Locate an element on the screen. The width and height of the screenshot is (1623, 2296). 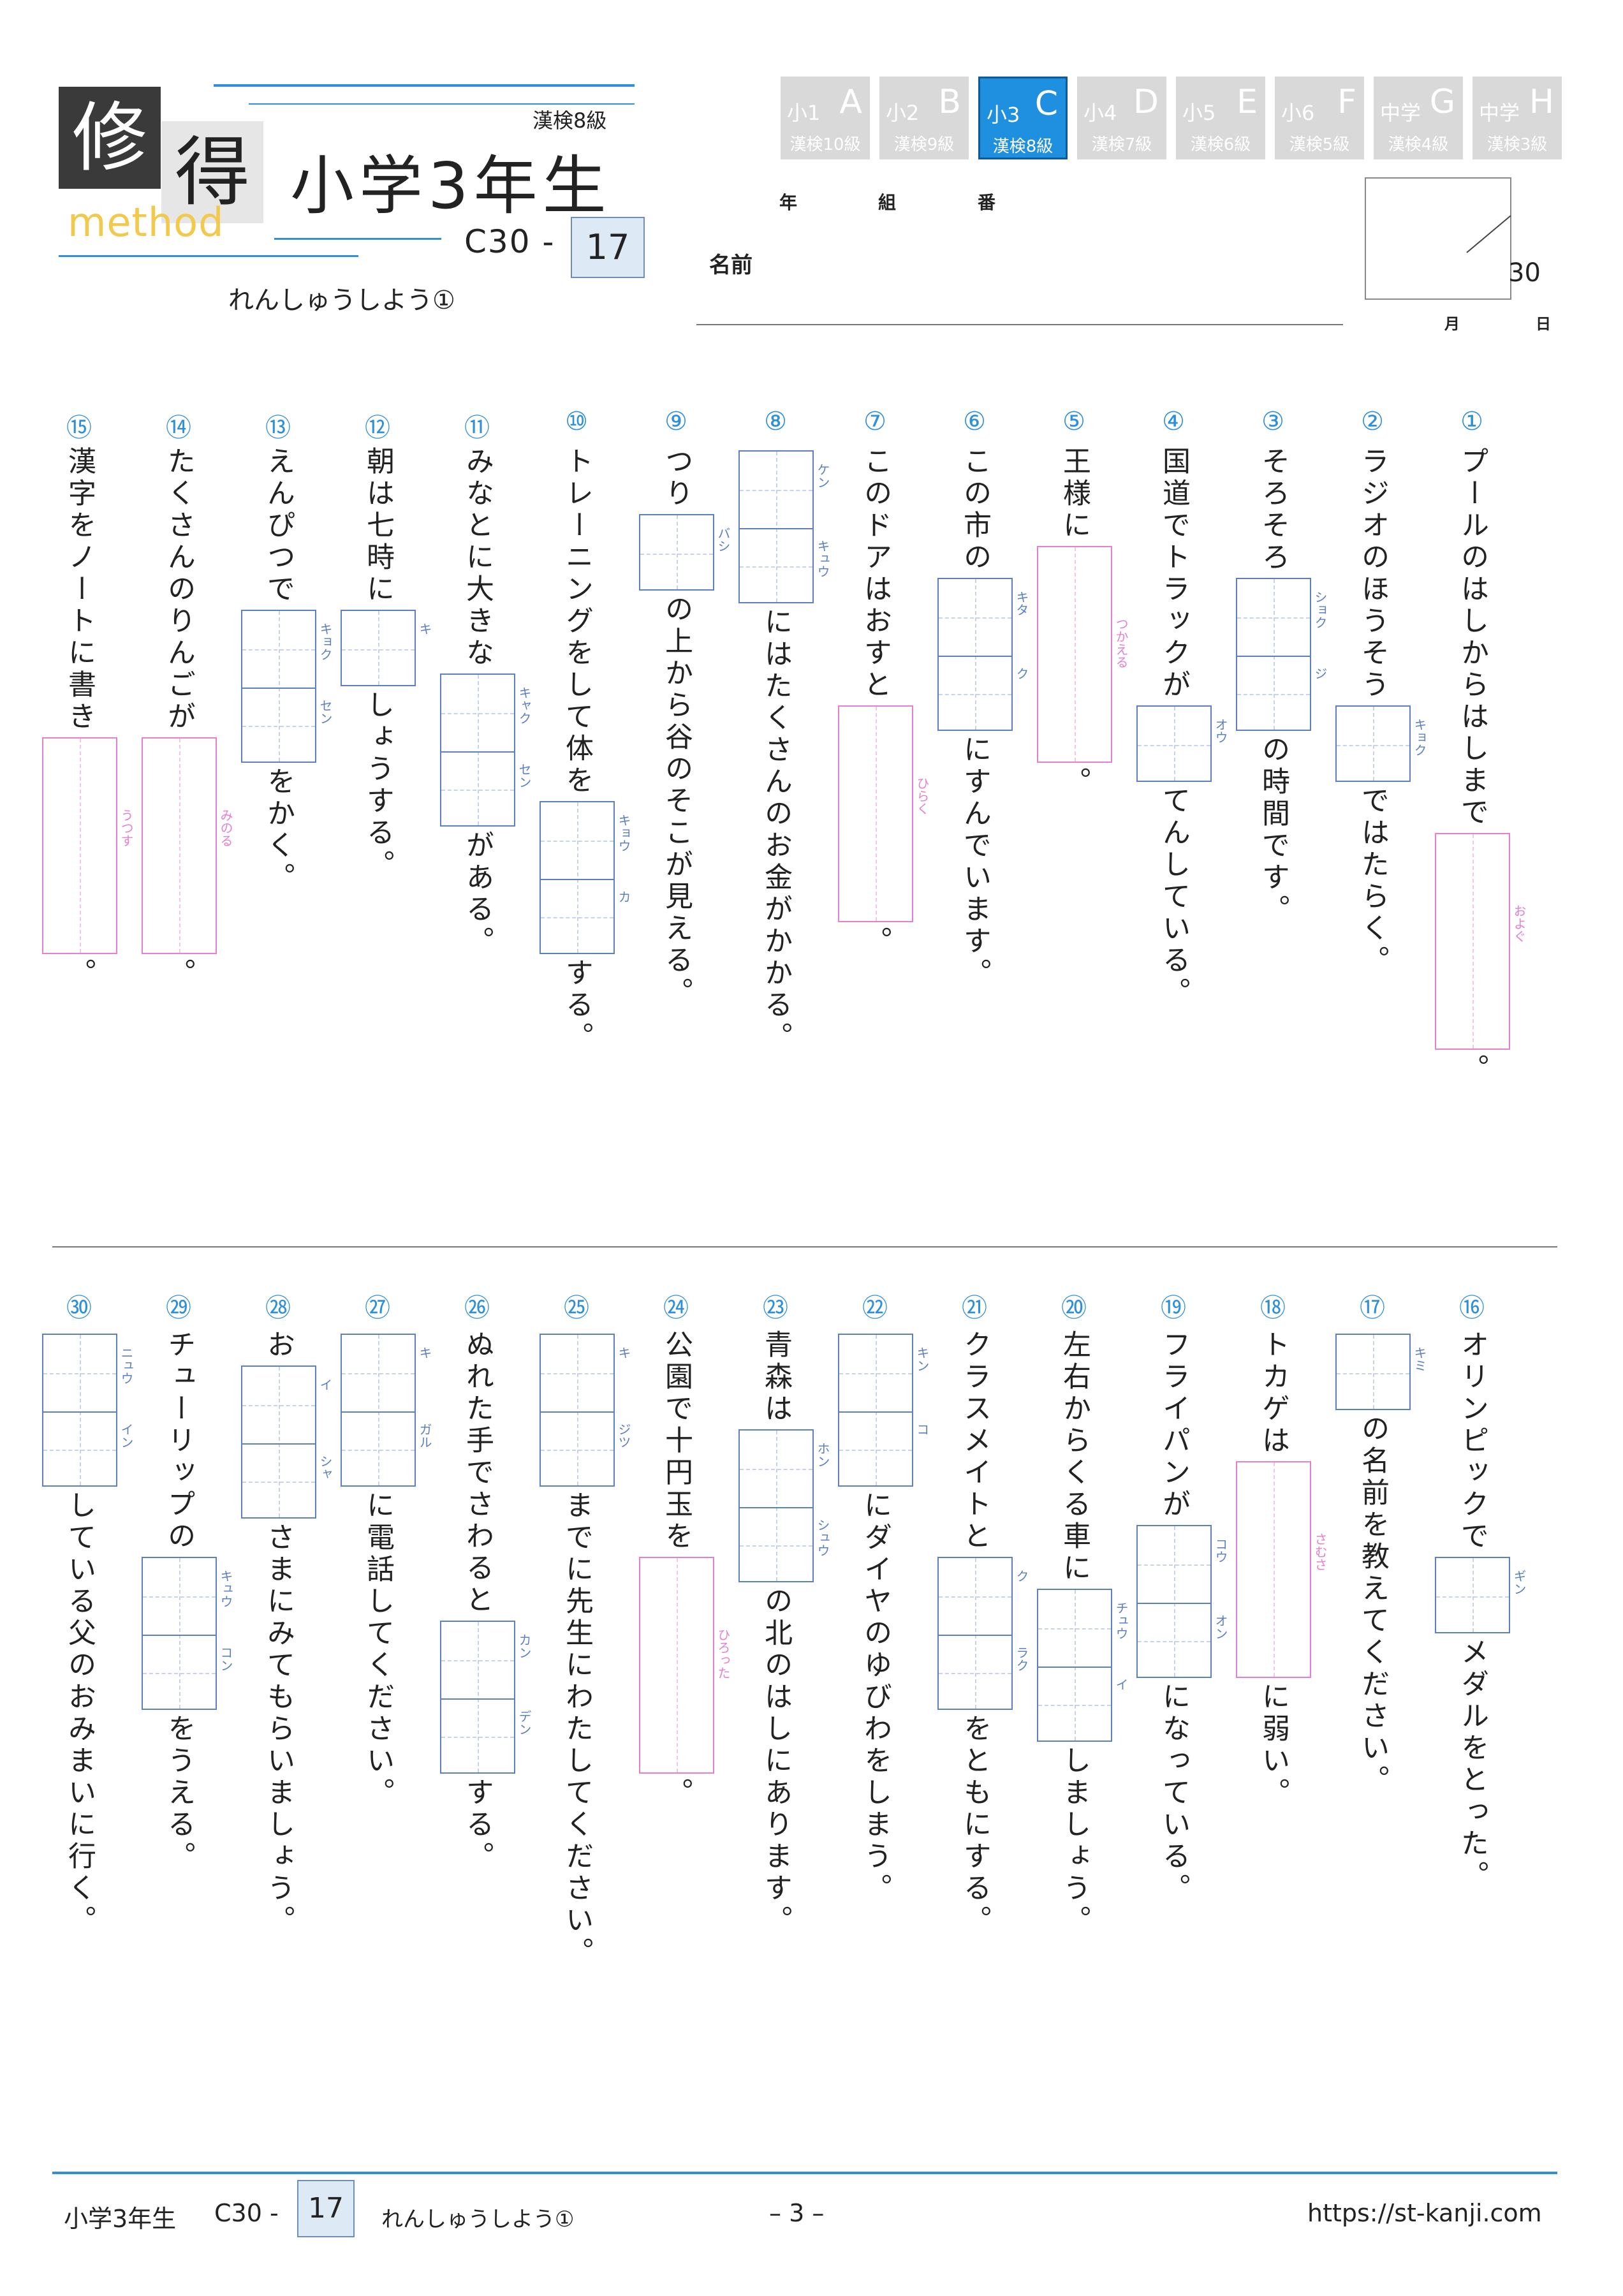
question-text: このドアはおすと is located at coordinates (875, 574).